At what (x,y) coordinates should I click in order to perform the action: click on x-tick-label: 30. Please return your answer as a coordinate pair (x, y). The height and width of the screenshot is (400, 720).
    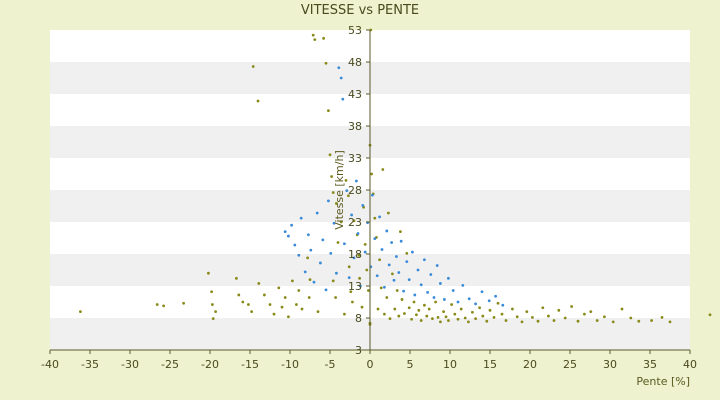
    Looking at the image, I should click on (610, 364).